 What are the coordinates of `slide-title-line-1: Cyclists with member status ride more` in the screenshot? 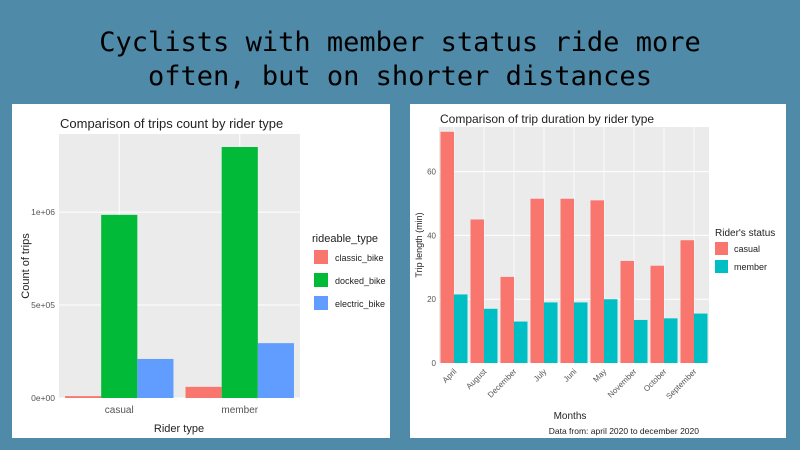 It's located at (400, 42).